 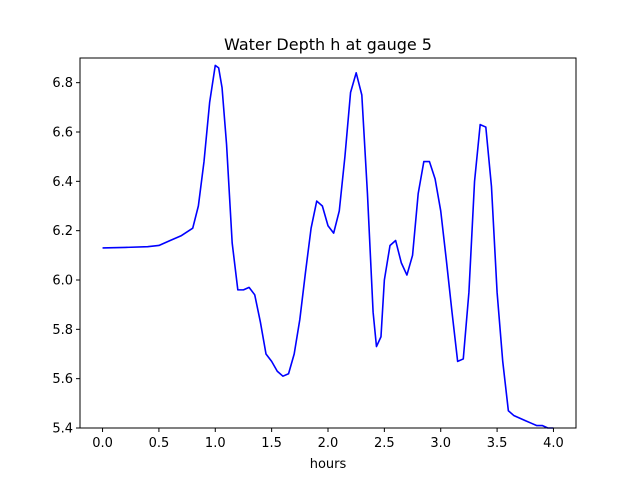 I want to click on x-tick-label: 2.5, so click(x=384, y=443).